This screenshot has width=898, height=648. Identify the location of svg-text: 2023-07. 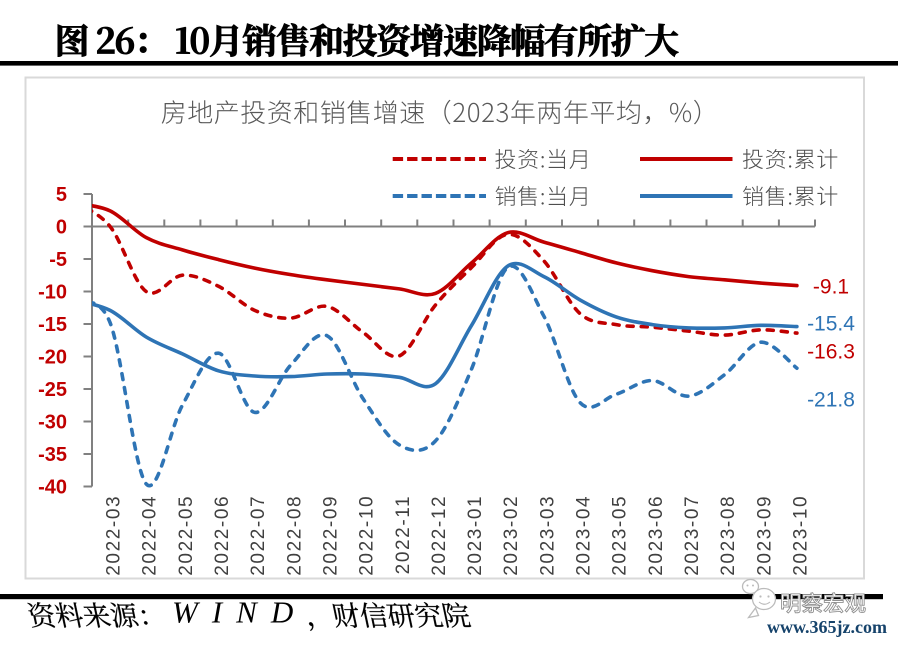
(692, 535).